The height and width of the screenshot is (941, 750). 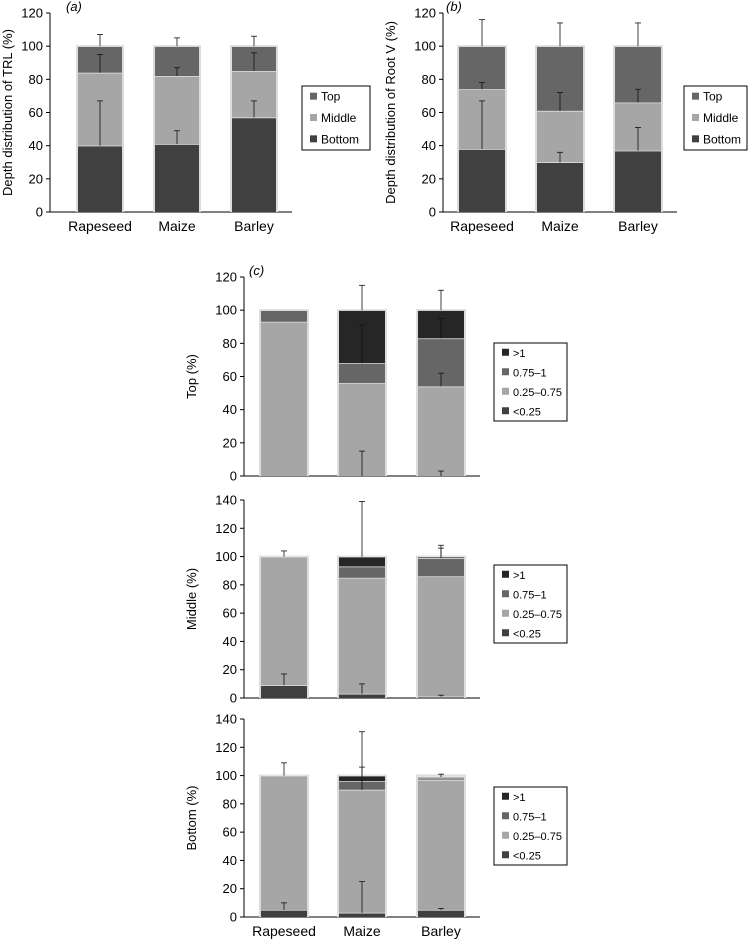 I want to click on panel-label: (b), so click(x=454, y=7).